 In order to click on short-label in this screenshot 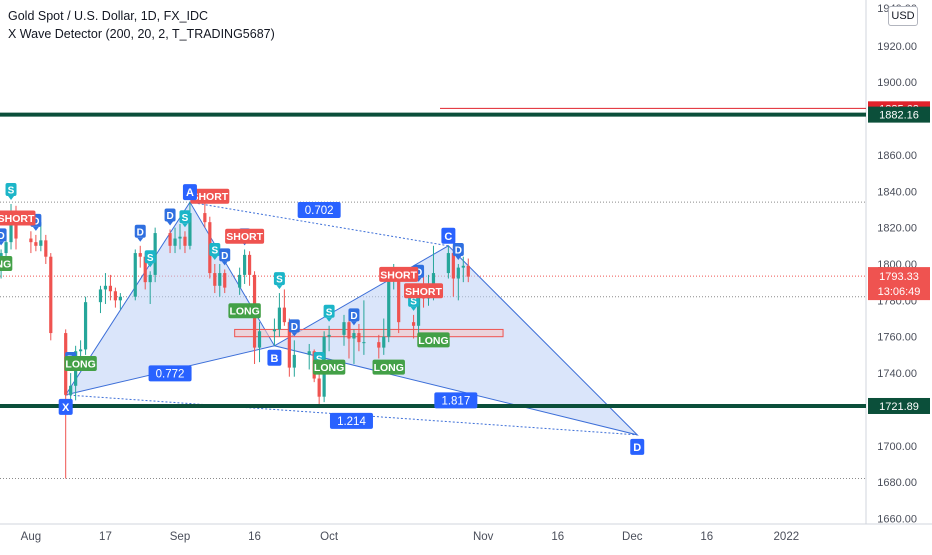, I will do `click(424, 291)`.